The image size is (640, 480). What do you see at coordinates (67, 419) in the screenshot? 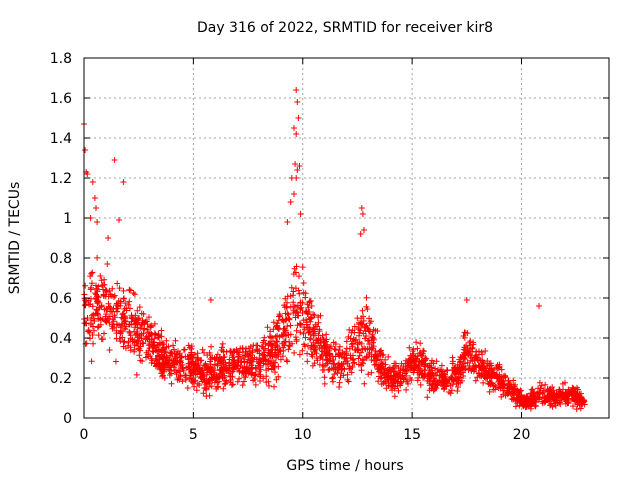
I see `y-tick-label: 0` at bounding box center [67, 419].